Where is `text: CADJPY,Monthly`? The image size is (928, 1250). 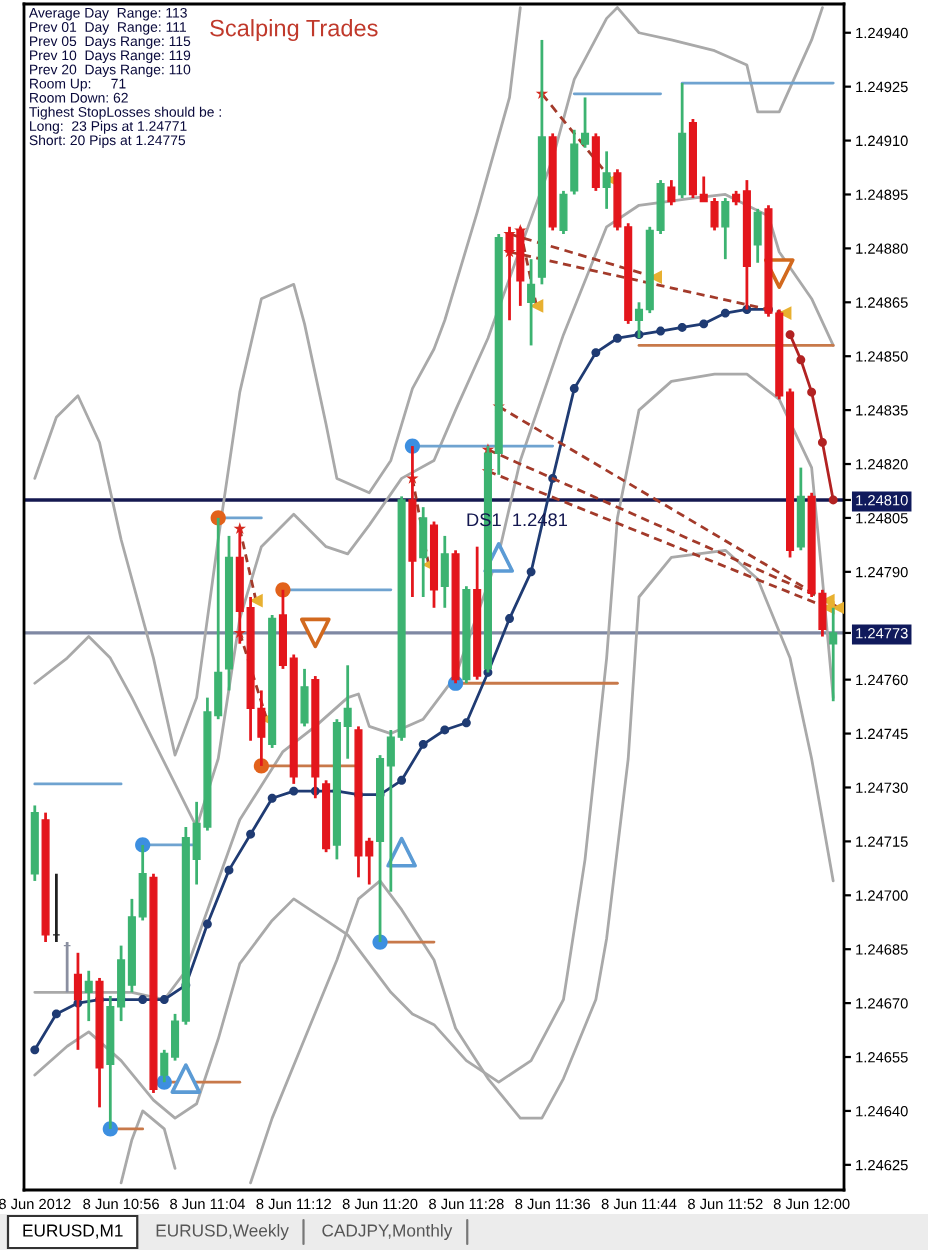
text: CADJPY,Monthly is located at coordinates (387, 1232).